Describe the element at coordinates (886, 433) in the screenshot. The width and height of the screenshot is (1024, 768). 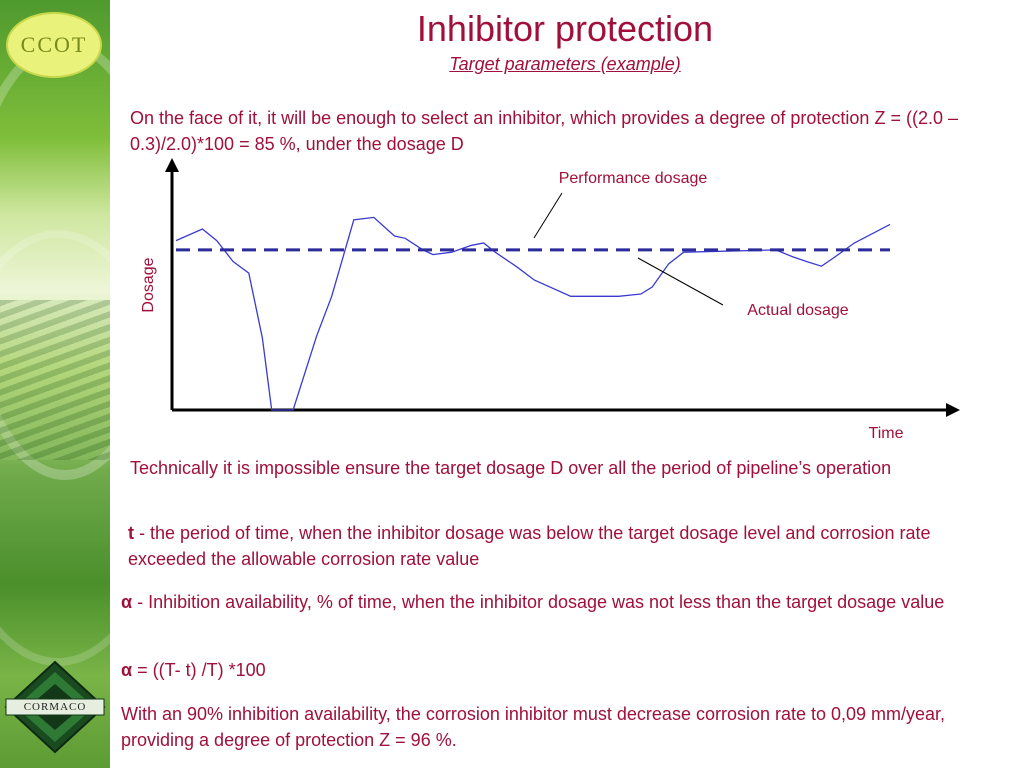
I see `x-axis-label: Time` at that location.